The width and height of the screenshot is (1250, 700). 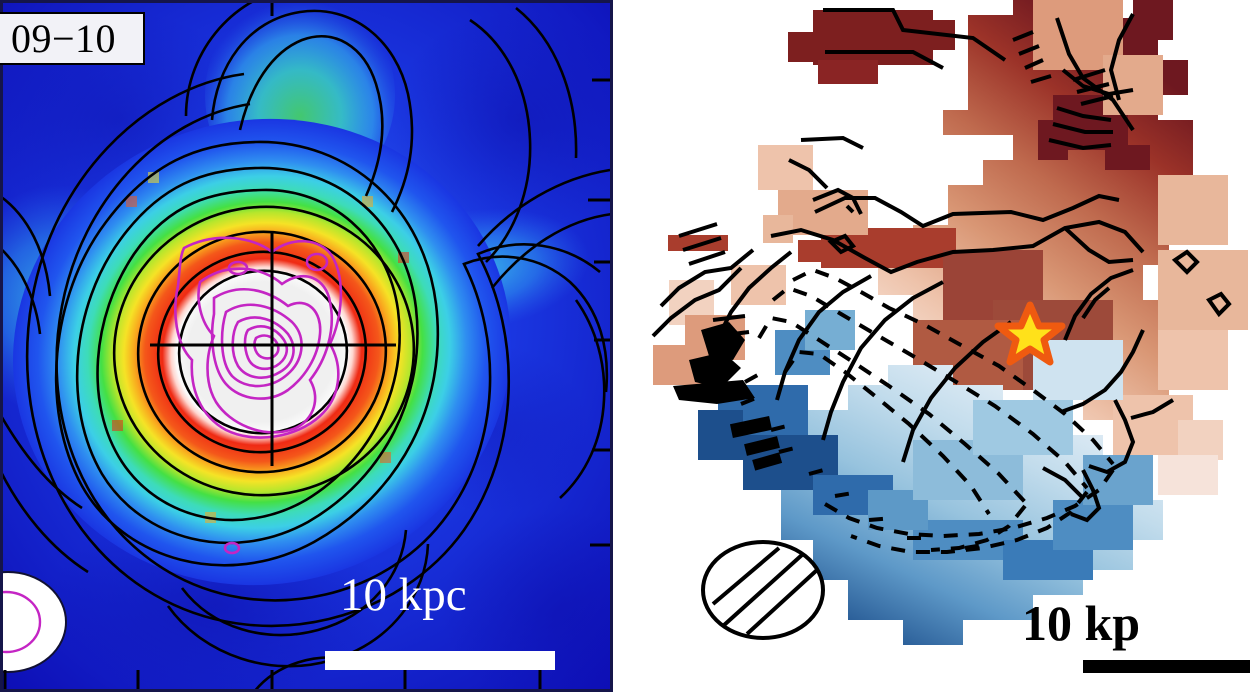 What do you see at coordinates (763, 590) in the screenshot?
I see `beam-ellipse-right` at bounding box center [763, 590].